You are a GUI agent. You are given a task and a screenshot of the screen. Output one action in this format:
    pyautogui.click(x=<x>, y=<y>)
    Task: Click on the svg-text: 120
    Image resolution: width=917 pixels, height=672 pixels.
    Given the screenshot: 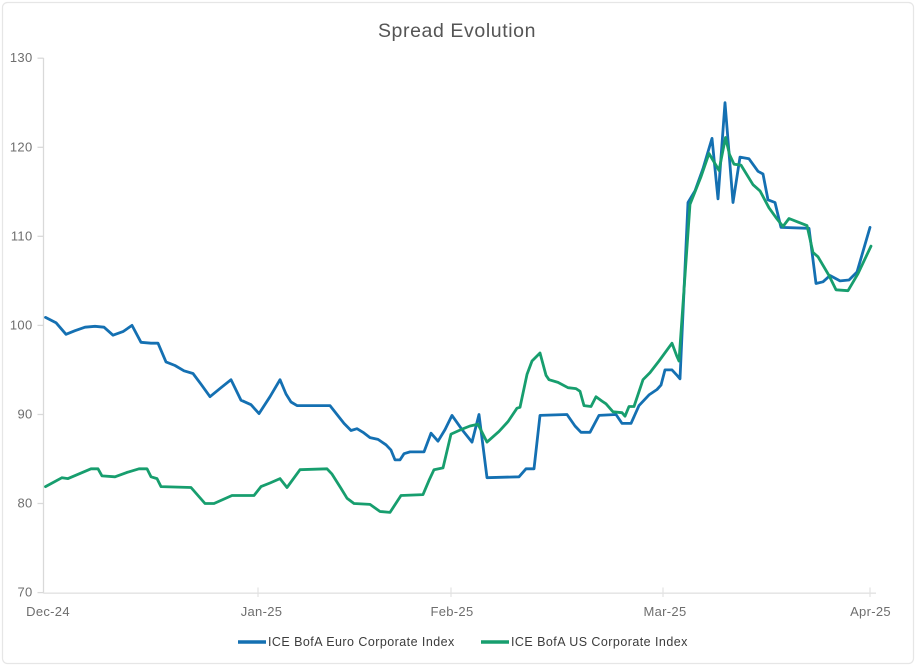 What is the action you would take?
    pyautogui.click(x=21, y=146)
    